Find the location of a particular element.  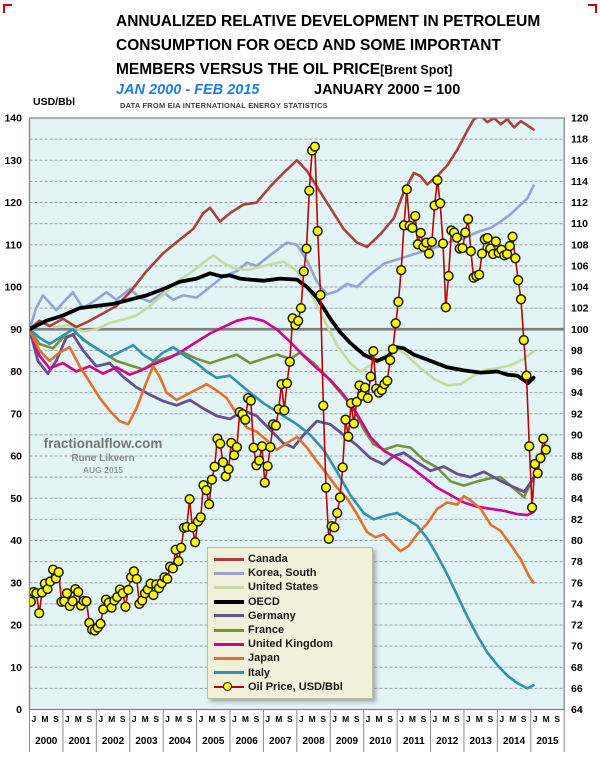

watermark: fractionalflow.com Rune Likvern AUG 2015 is located at coordinates (103, 455).